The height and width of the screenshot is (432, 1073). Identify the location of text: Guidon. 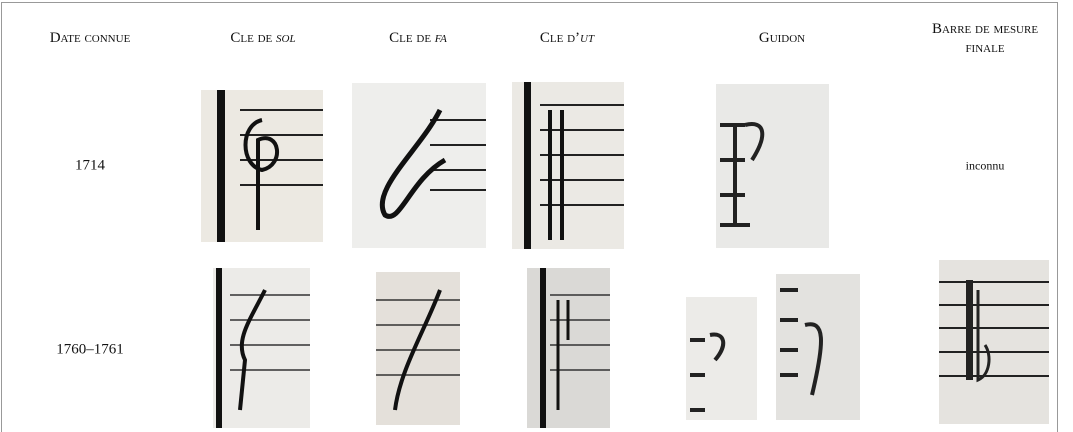
(782, 38).